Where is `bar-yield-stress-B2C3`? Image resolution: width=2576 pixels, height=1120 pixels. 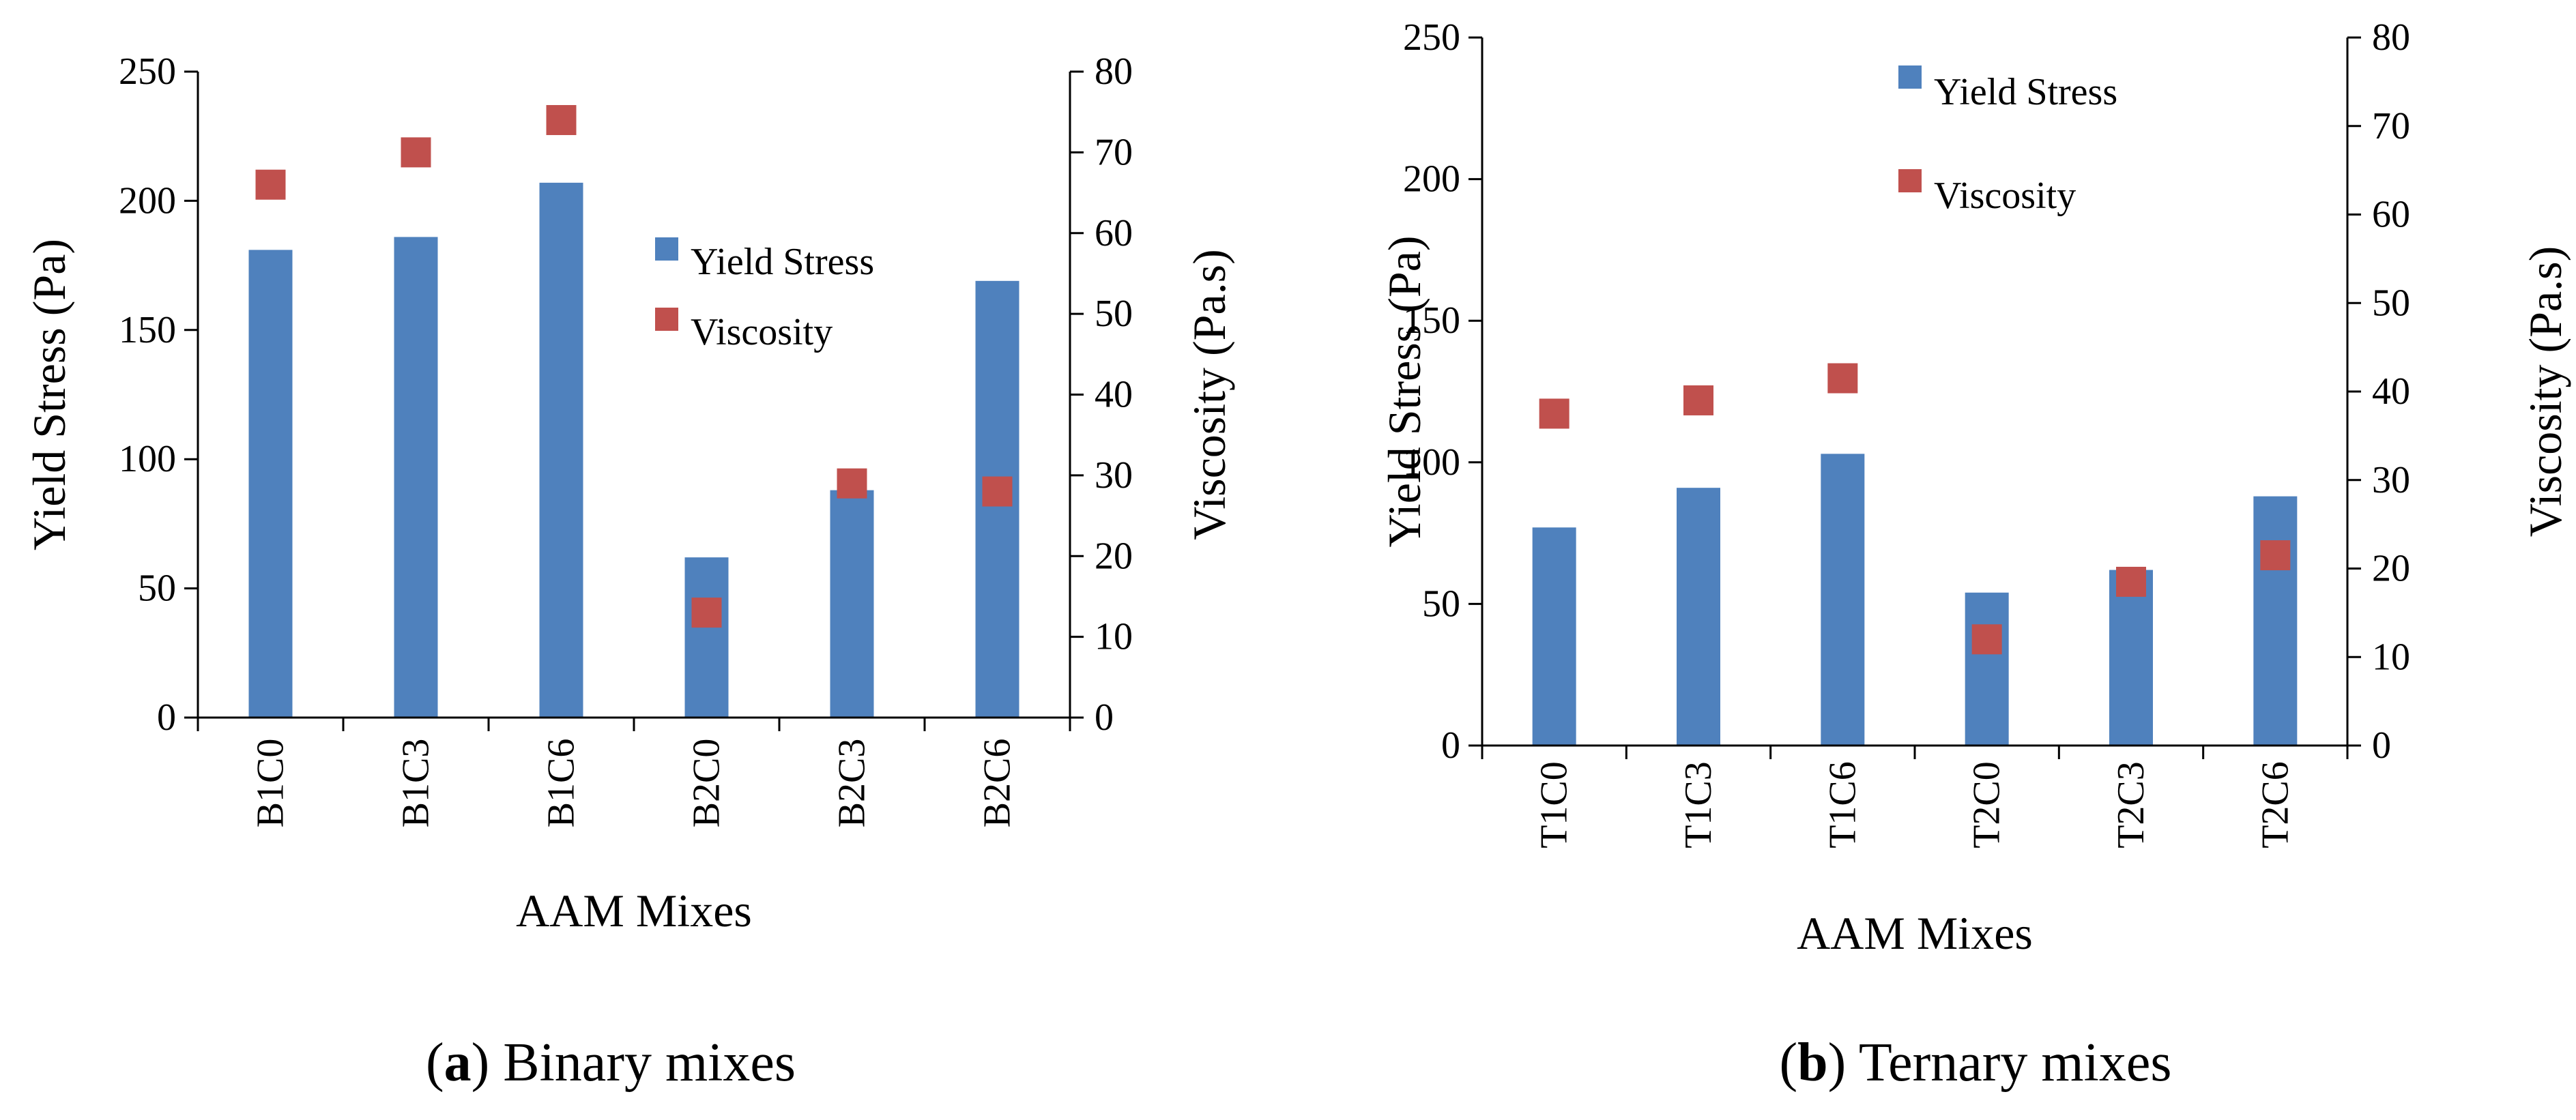
bar-yield-stress-B2C3 is located at coordinates (852, 604).